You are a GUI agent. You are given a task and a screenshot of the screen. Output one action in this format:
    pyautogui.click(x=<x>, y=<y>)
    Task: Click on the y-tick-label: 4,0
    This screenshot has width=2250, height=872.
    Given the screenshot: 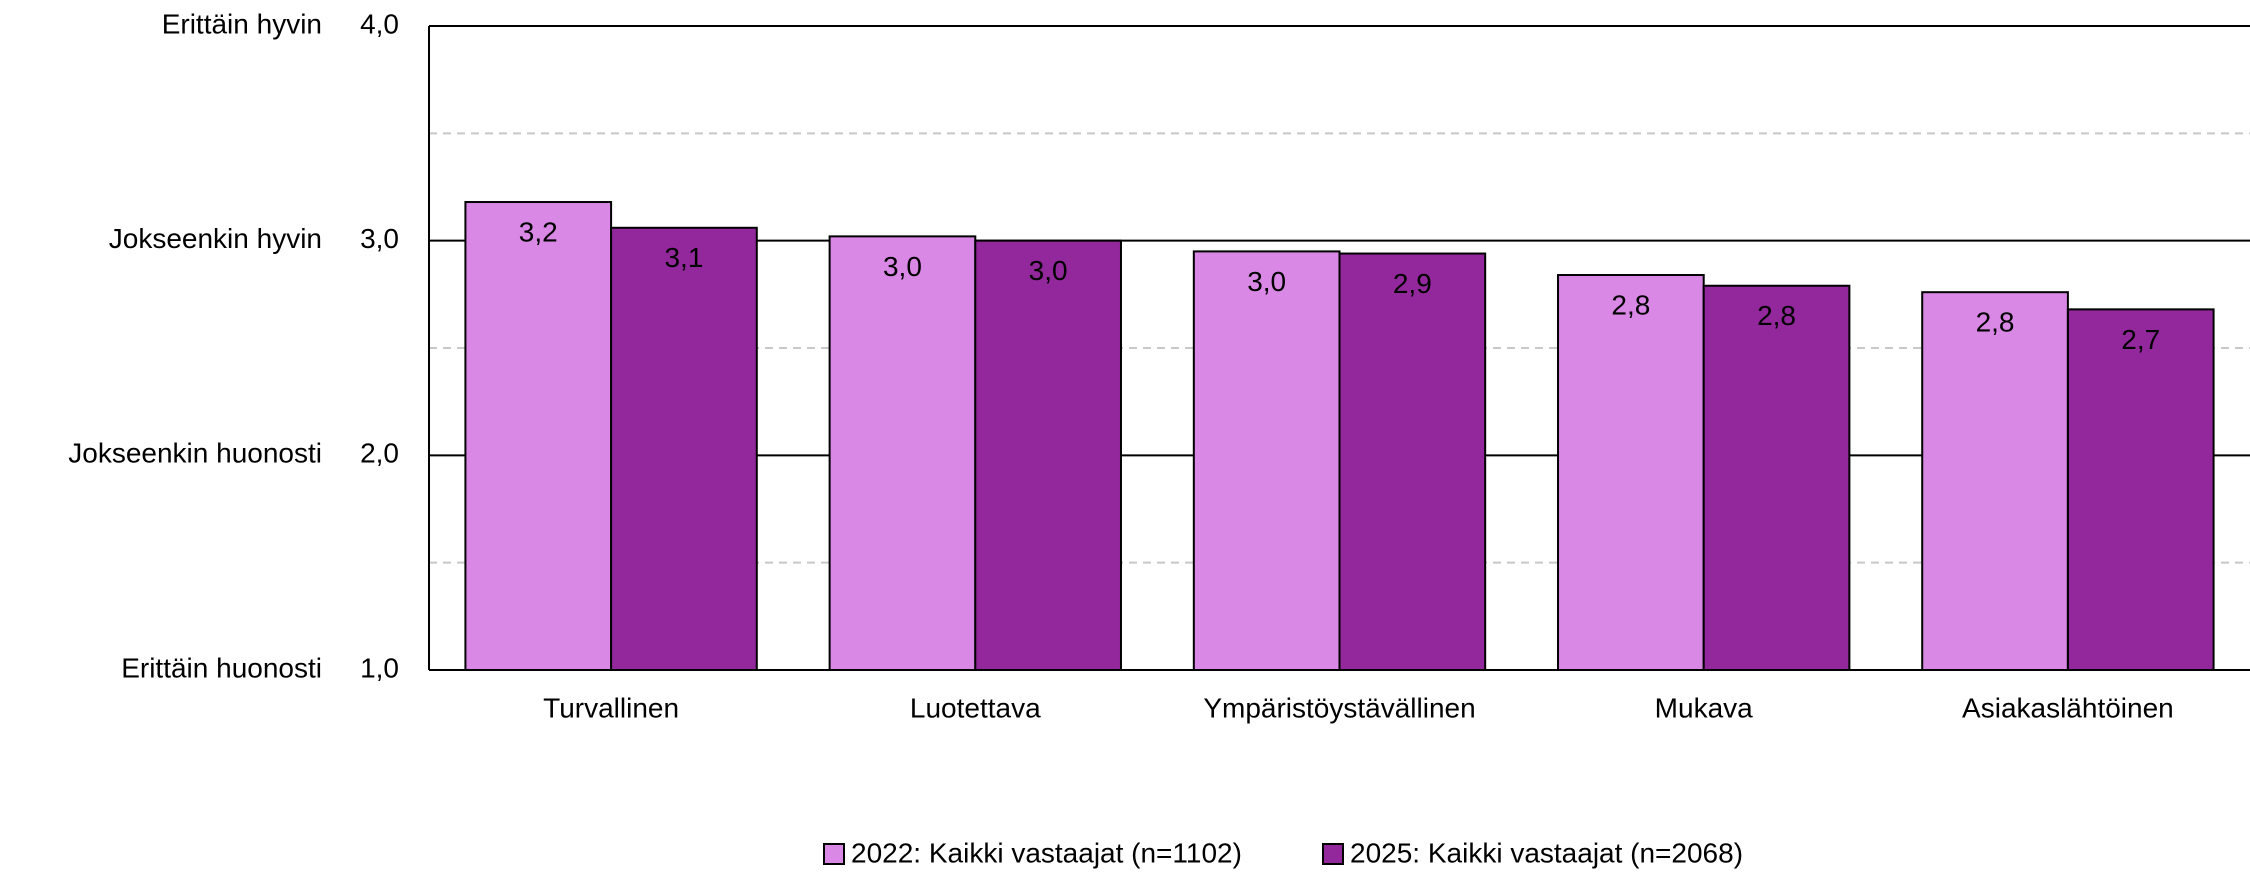 What is the action you would take?
    pyautogui.click(x=379, y=23)
    